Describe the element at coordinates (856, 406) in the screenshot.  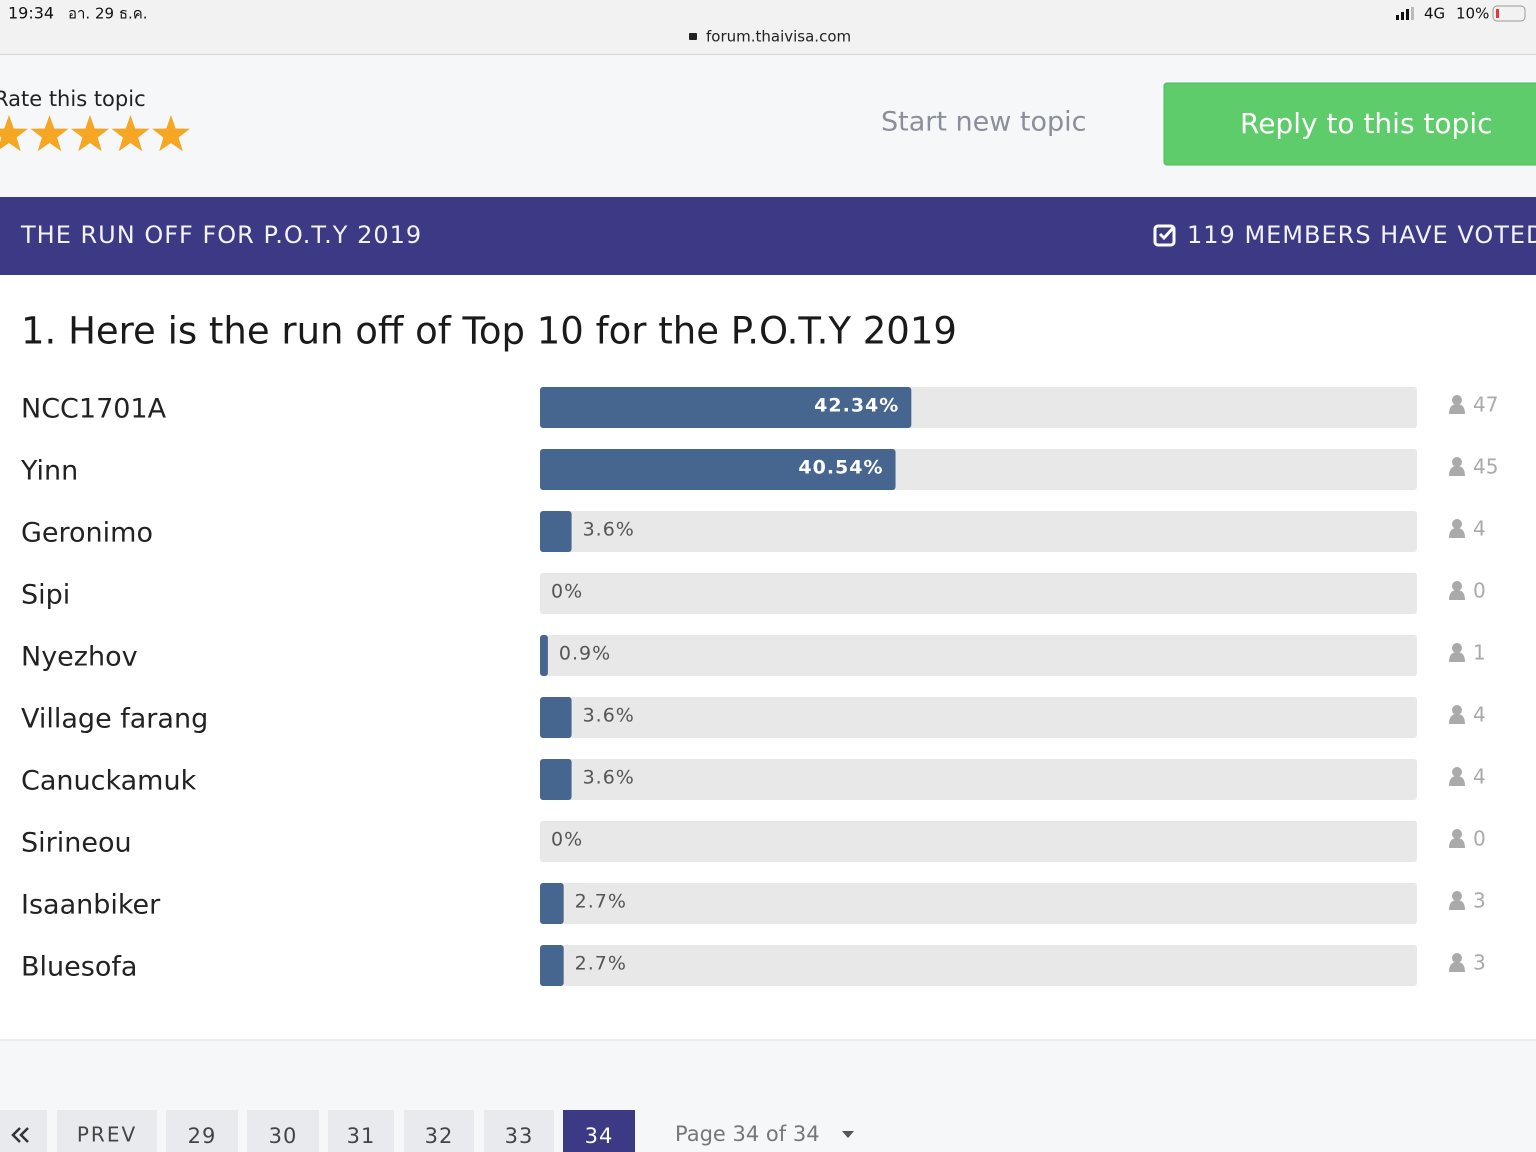
I see `percent-label: 42.34%` at that location.